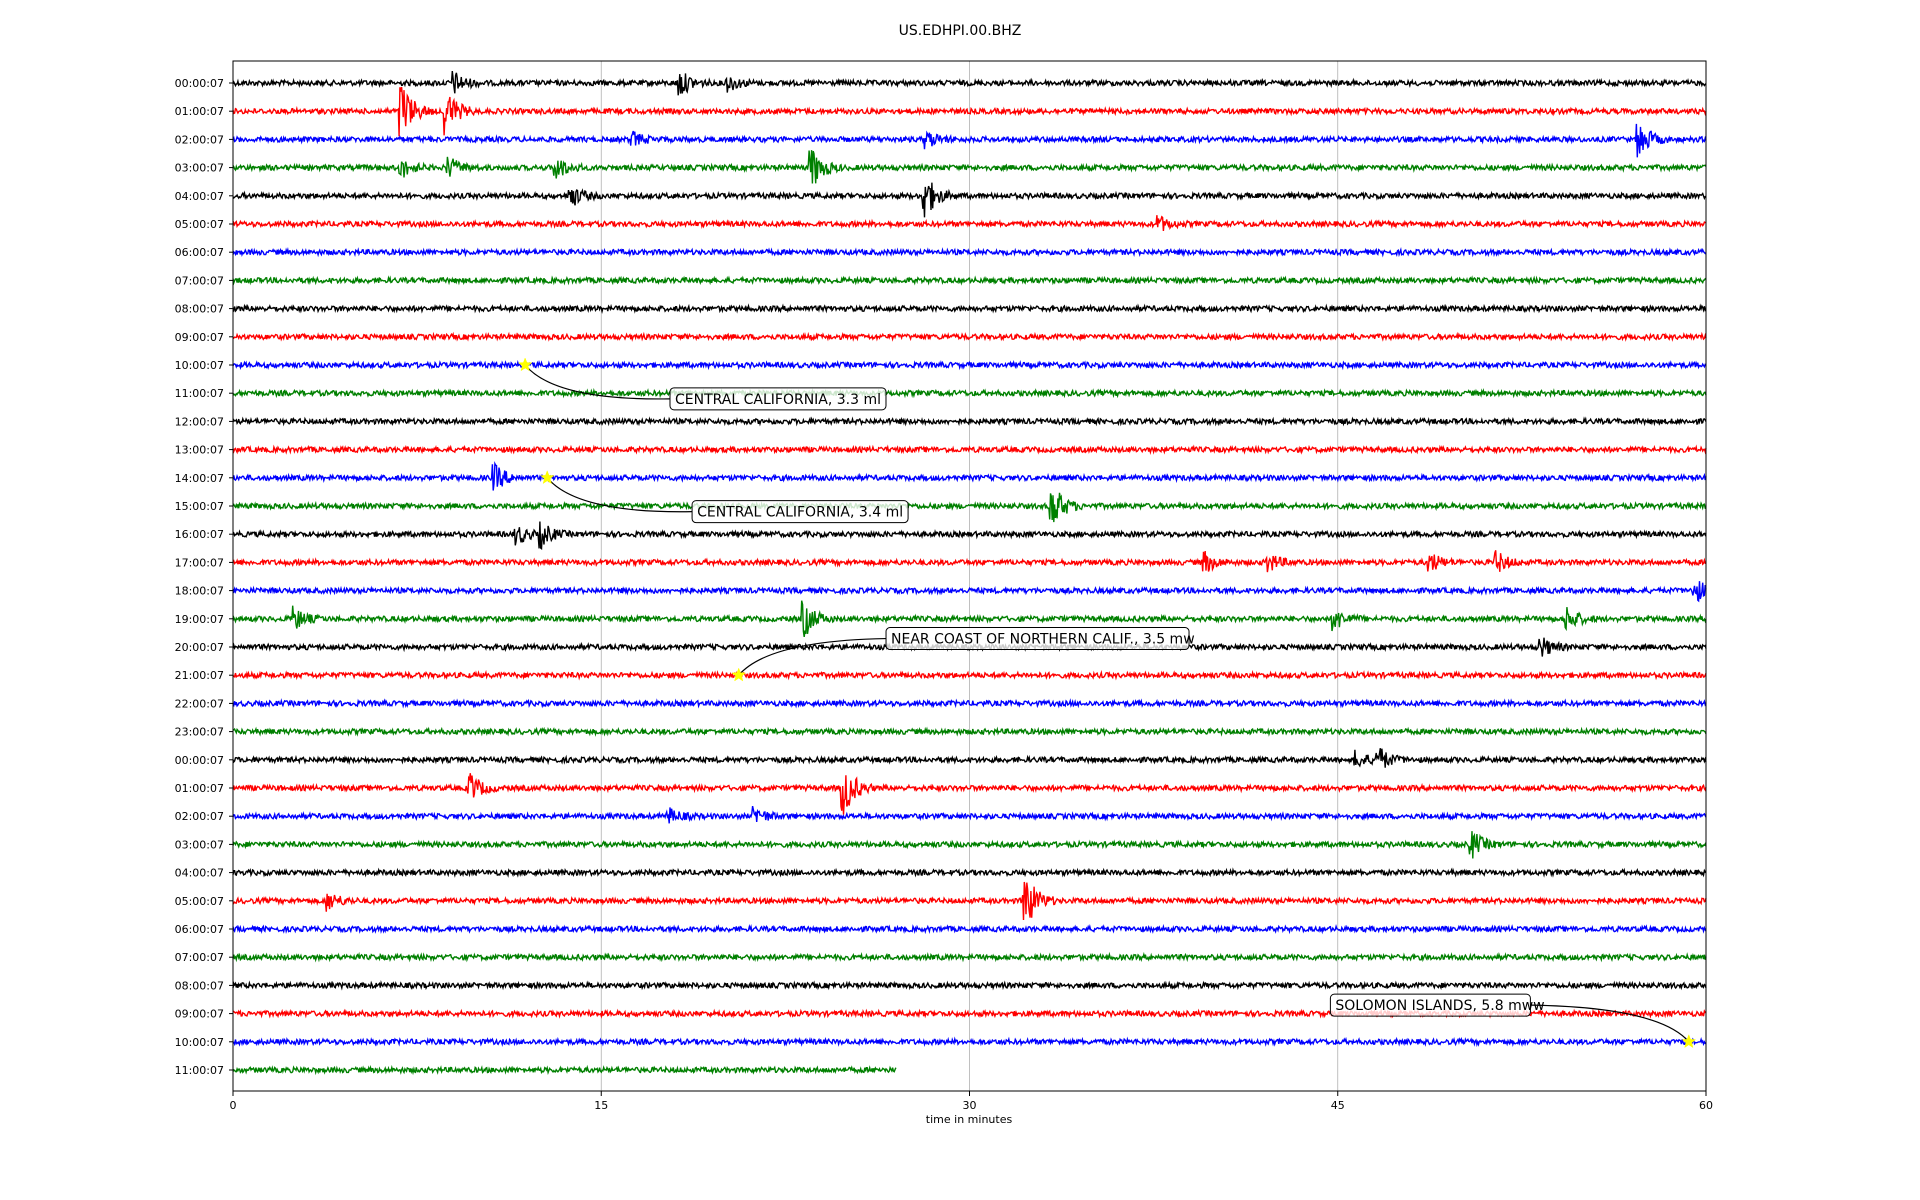  Describe the element at coordinates (724, 497) in the screenshot. I see `event-annotation-1: CENTRAL CALIFORNIA, 3.4 ml` at that location.